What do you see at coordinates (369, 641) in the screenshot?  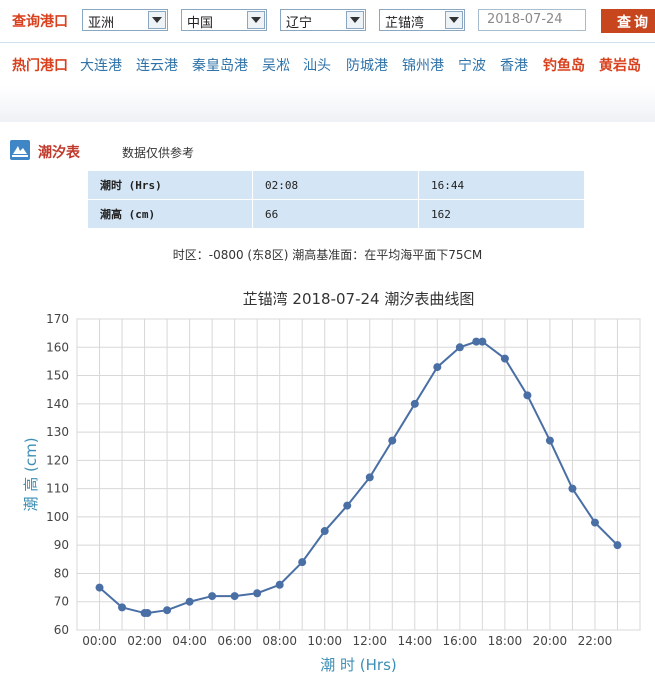 I see `x-tick-label: 12:00` at bounding box center [369, 641].